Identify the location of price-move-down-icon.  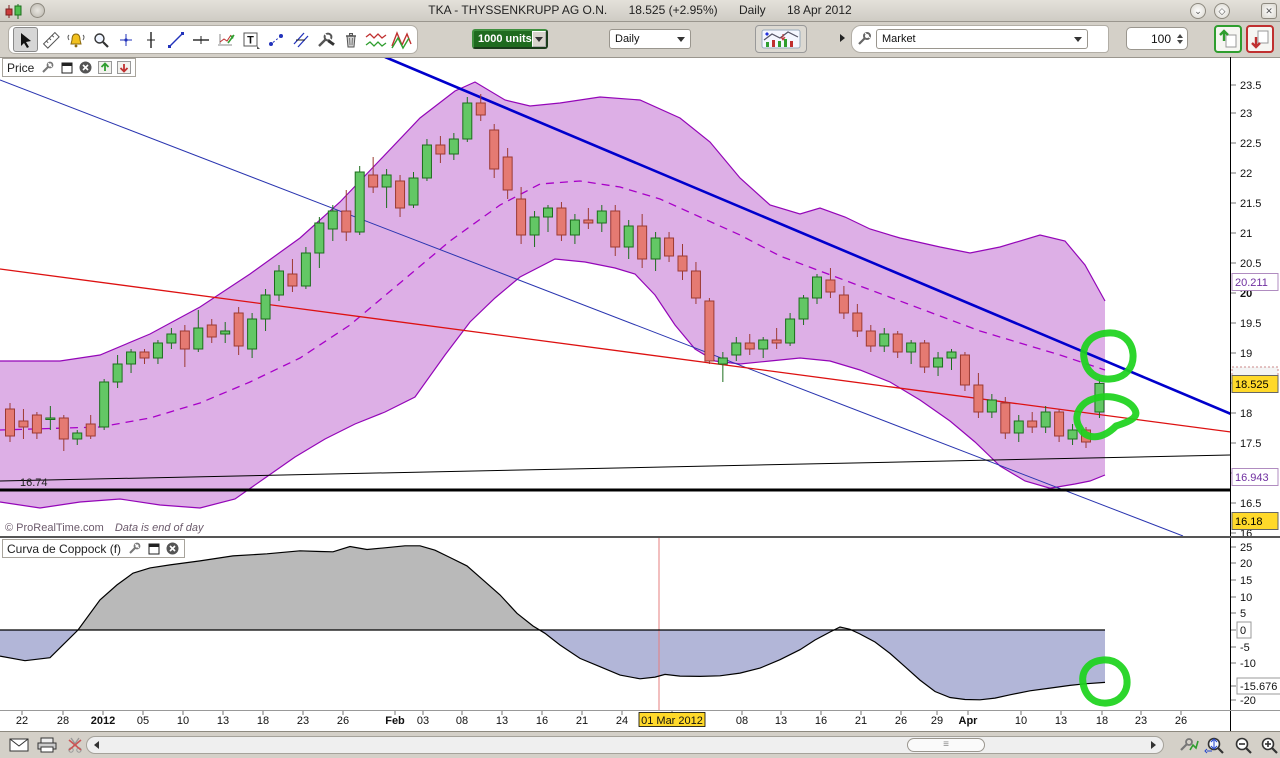
(123, 68).